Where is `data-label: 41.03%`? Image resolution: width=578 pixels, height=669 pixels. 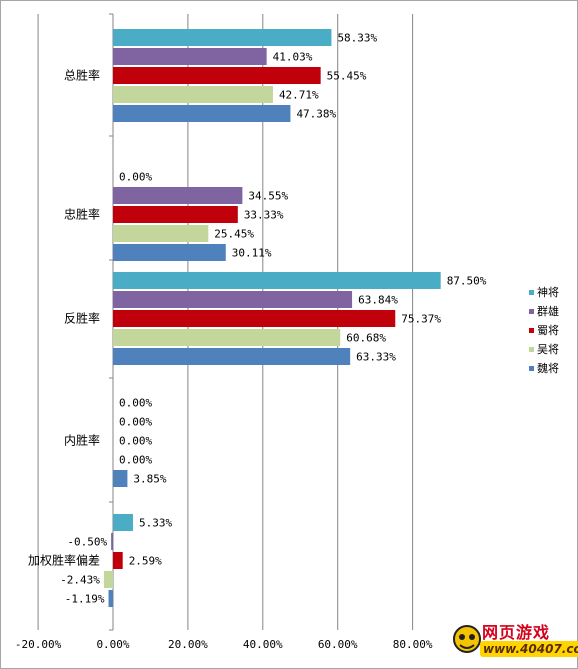 data-label: 41.03% is located at coordinates (293, 57).